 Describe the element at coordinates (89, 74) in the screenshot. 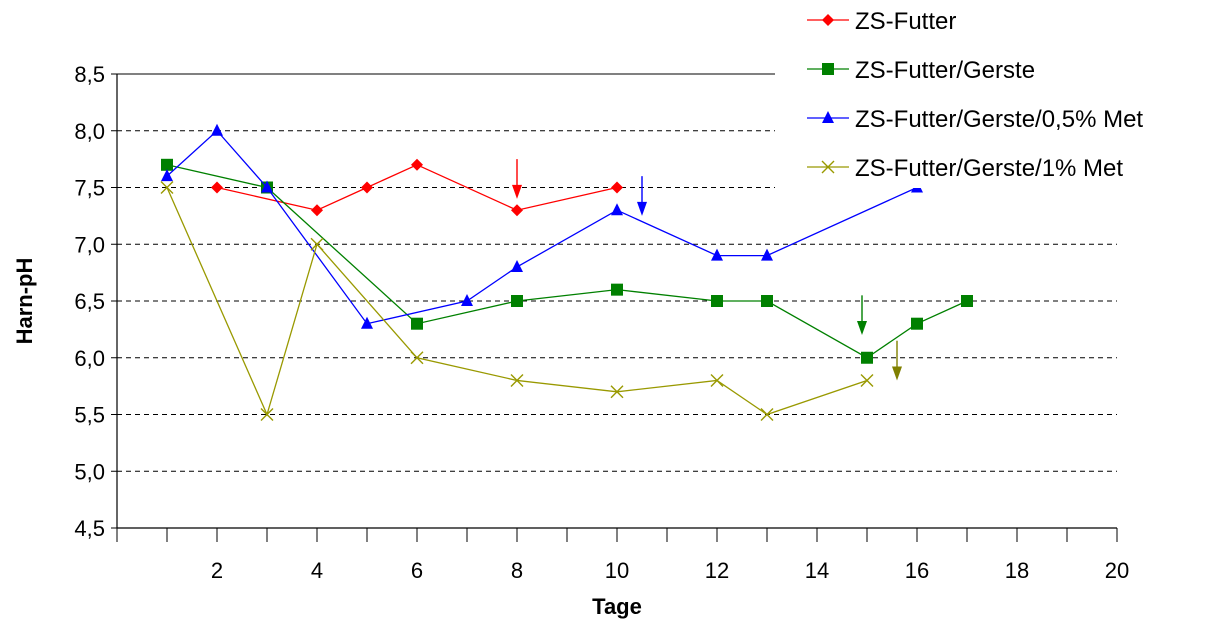

I see `y-tick-label: 8,5` at that location.